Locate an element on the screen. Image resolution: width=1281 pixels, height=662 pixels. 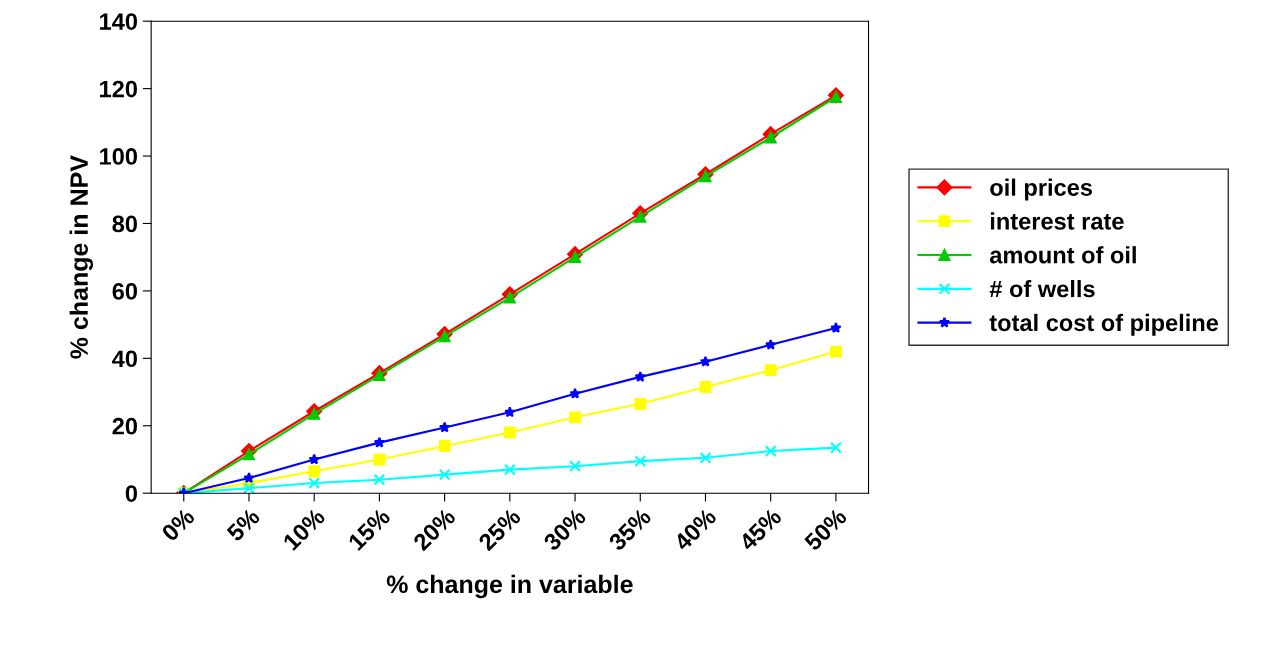
legend-label: oil prices is located at coordinates (1041, 189).